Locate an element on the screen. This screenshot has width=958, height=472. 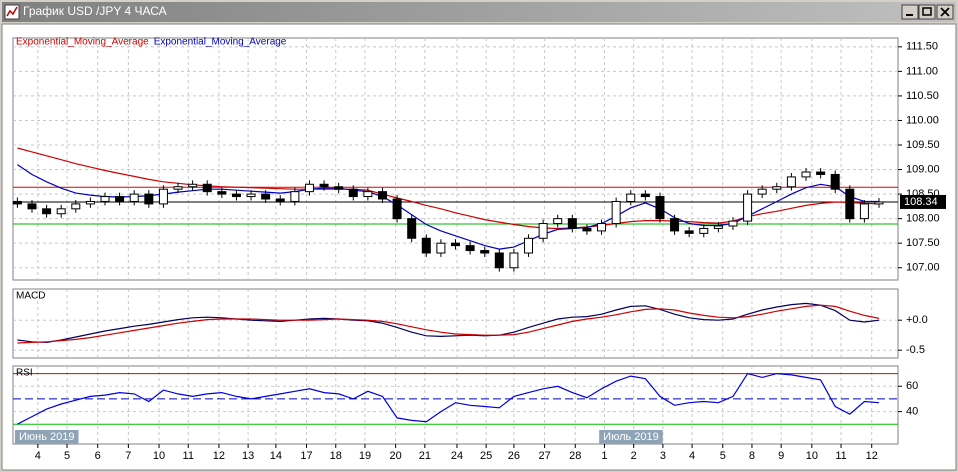
panel-label: RSI is located at coordinates (24, 373).